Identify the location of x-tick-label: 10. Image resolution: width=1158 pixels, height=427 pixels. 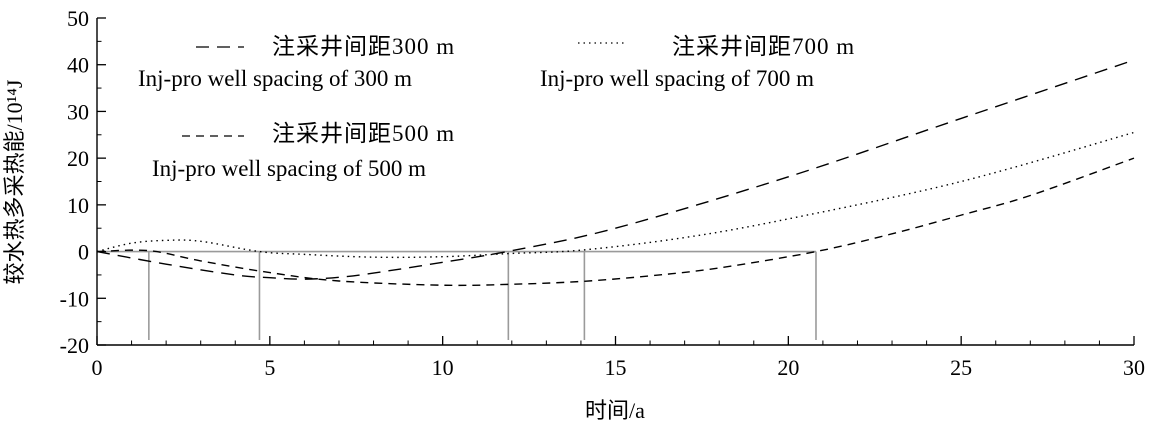
(443, 367).